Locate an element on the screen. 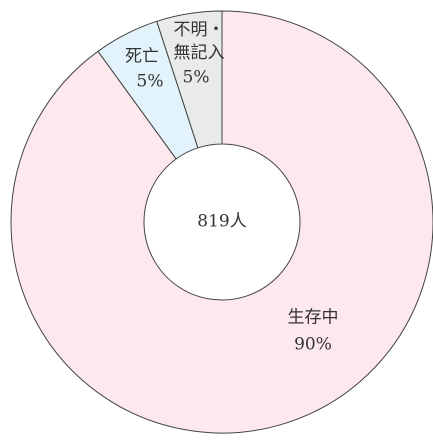  slice is located at coordinates (189, 79).